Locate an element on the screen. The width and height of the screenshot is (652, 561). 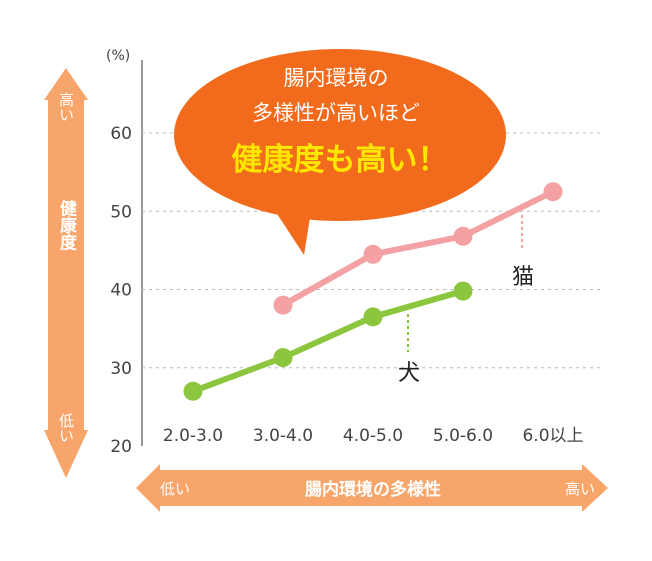
y-axis-arrow: 高い 健康度 低い is located at coordinates (66, 273).